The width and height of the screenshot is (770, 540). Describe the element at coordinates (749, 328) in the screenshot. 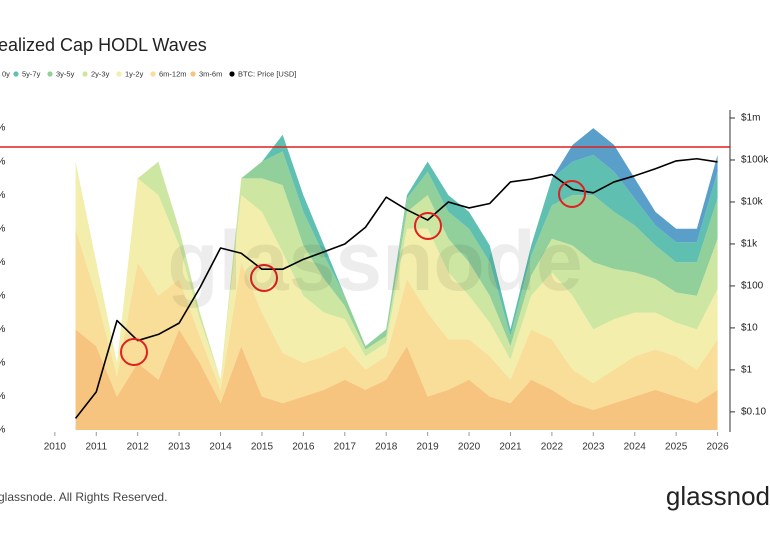

I see `y2-tick-label: $10` at that location.